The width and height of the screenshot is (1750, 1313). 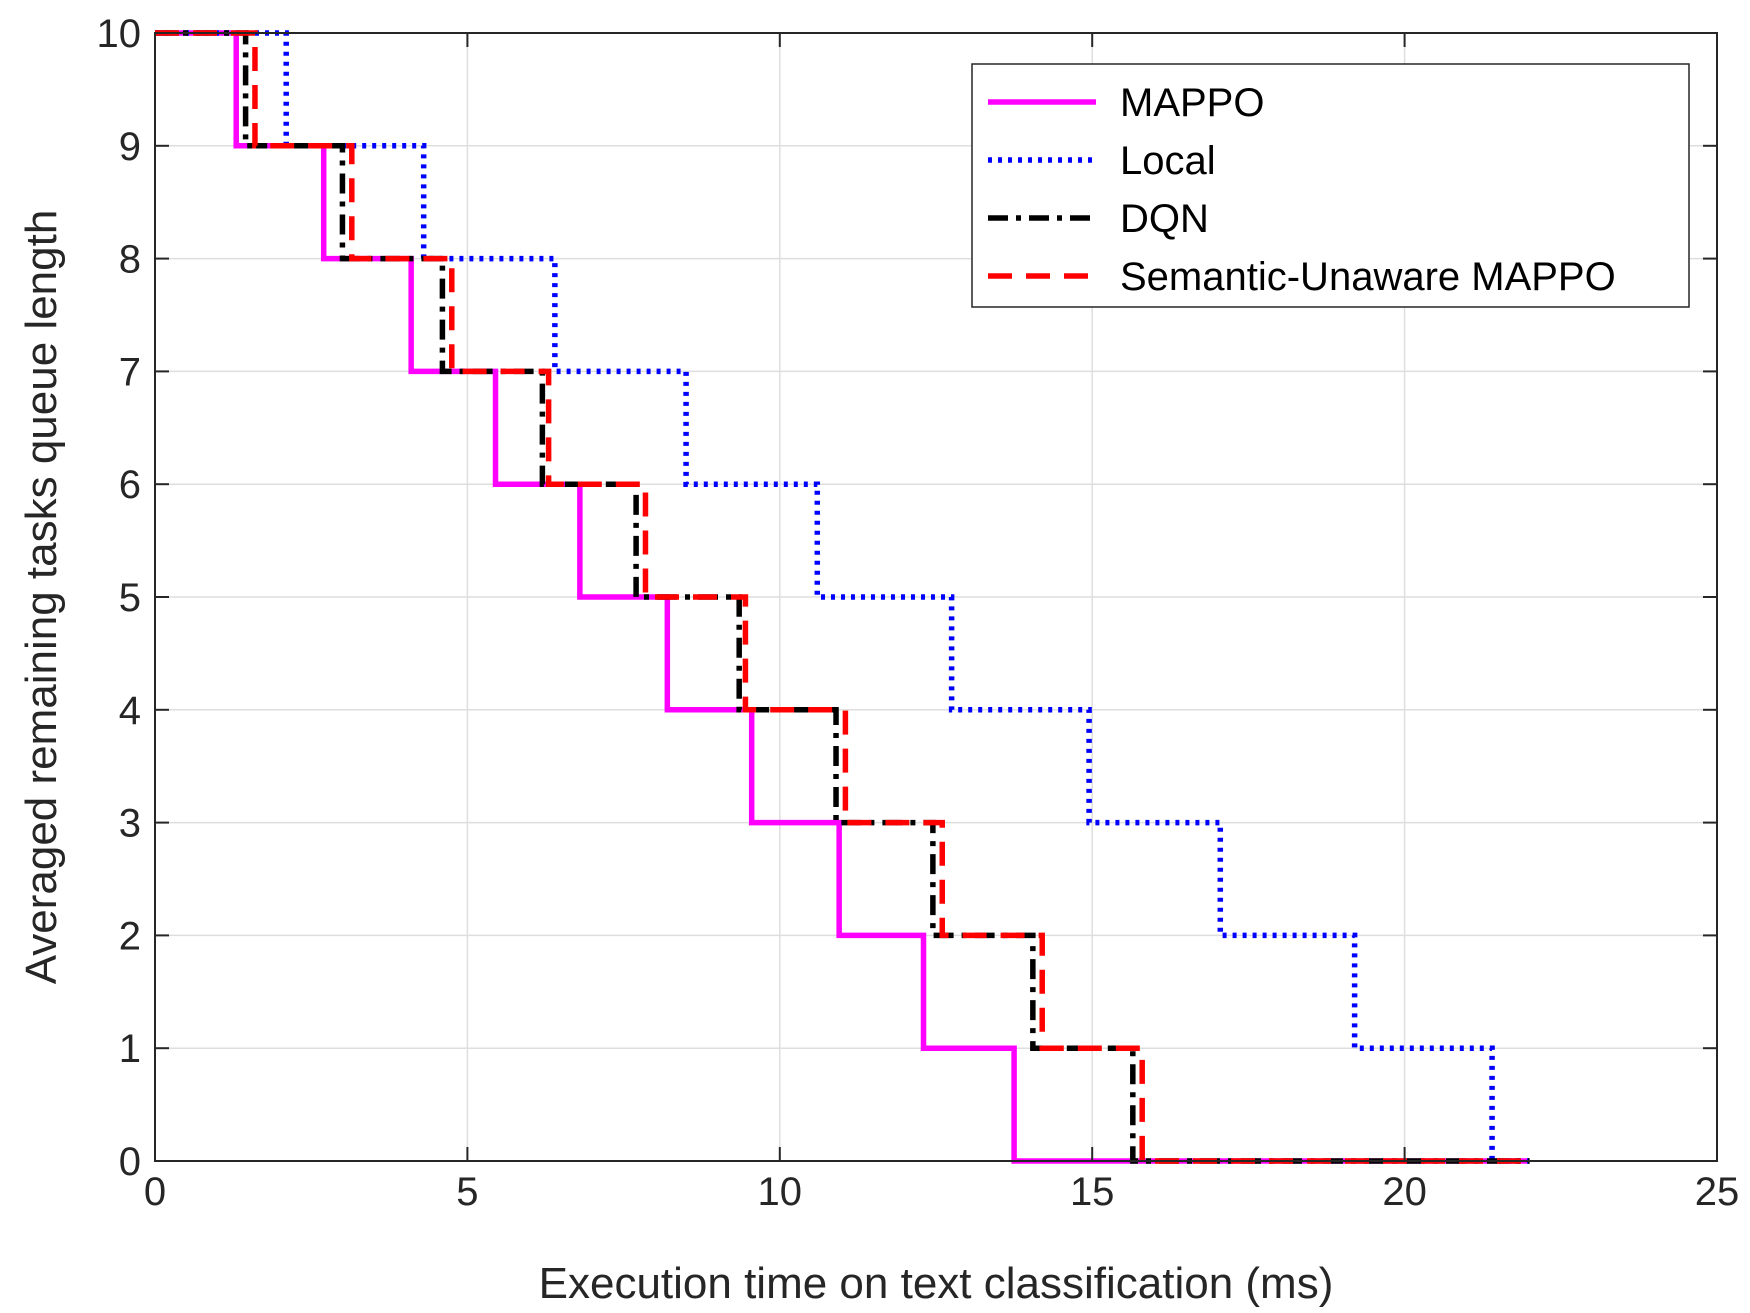 What do you see at coordinates (130, 711) in the screenshot?
I see `y-tick-label: 4` at bounding box center [130, 711].